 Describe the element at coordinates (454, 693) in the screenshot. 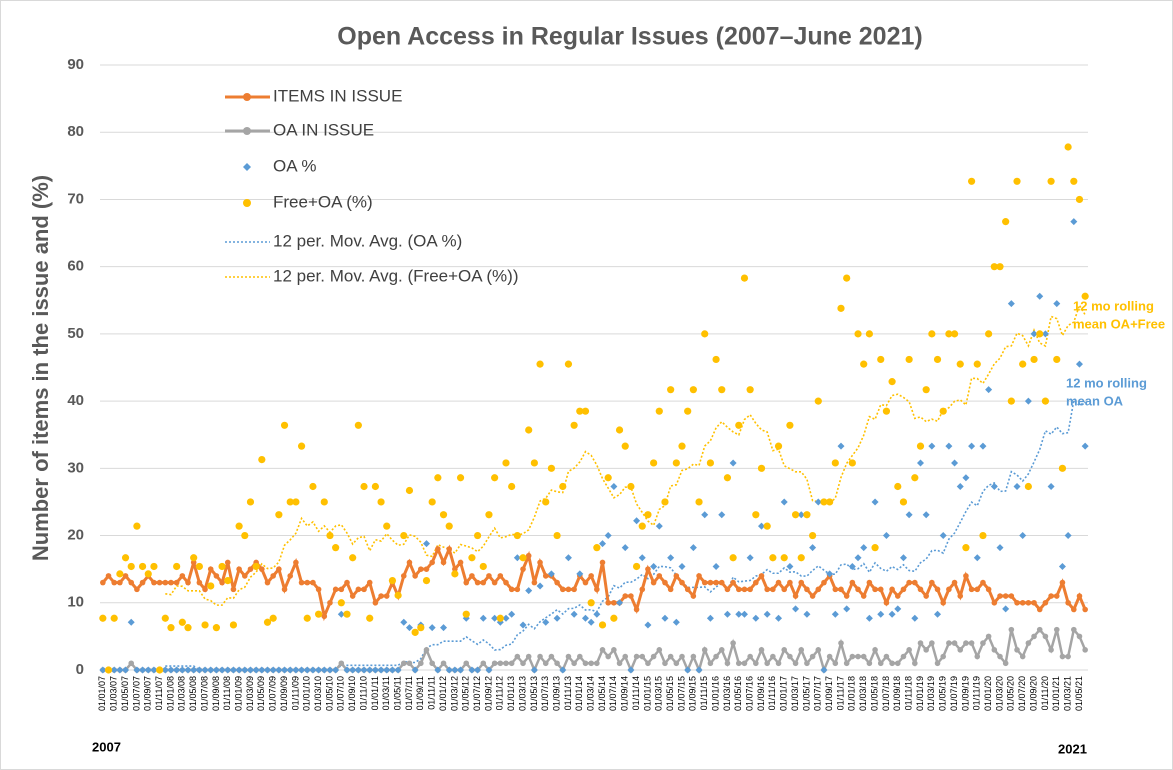

I see `x-tick-label: 01/03/12` at that location.